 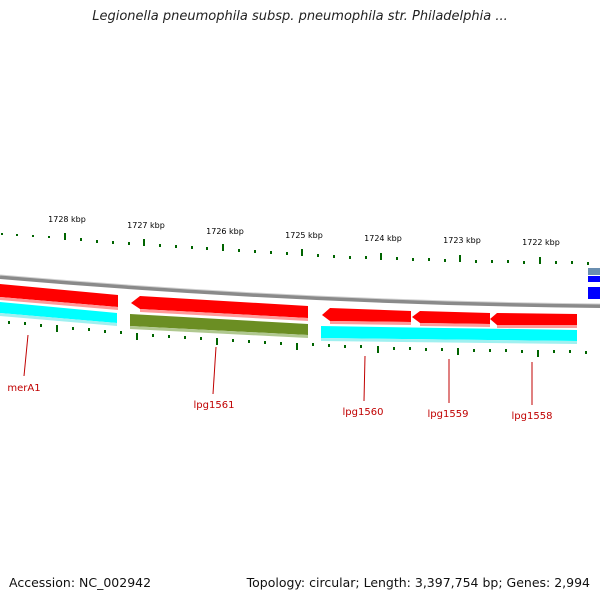 What do you see at coordinates (225, 231) in the screenshot?
I see `scale-label: 1726 kbp` at bounding box center [225, 231].